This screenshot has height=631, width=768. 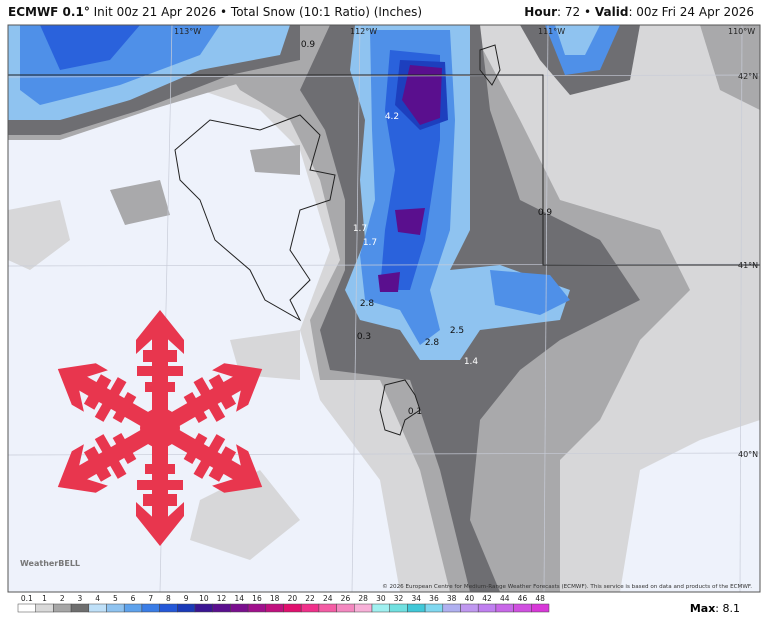 What do you see at coordinates (44, 598) in the screenshot?
I see `colorbar-label: 1` at bounding box center [44, 598].